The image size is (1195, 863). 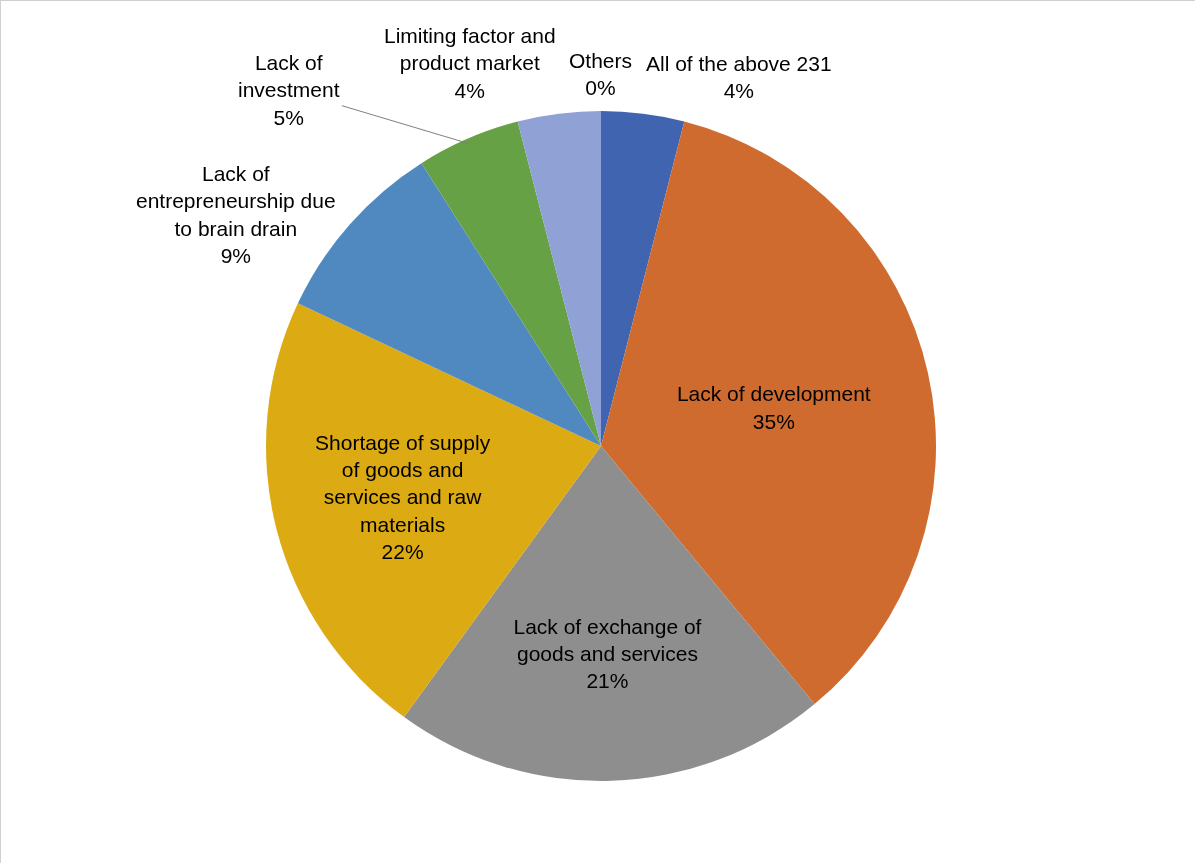 I want to click on data-label: 5%, so click(x=288, y=117).